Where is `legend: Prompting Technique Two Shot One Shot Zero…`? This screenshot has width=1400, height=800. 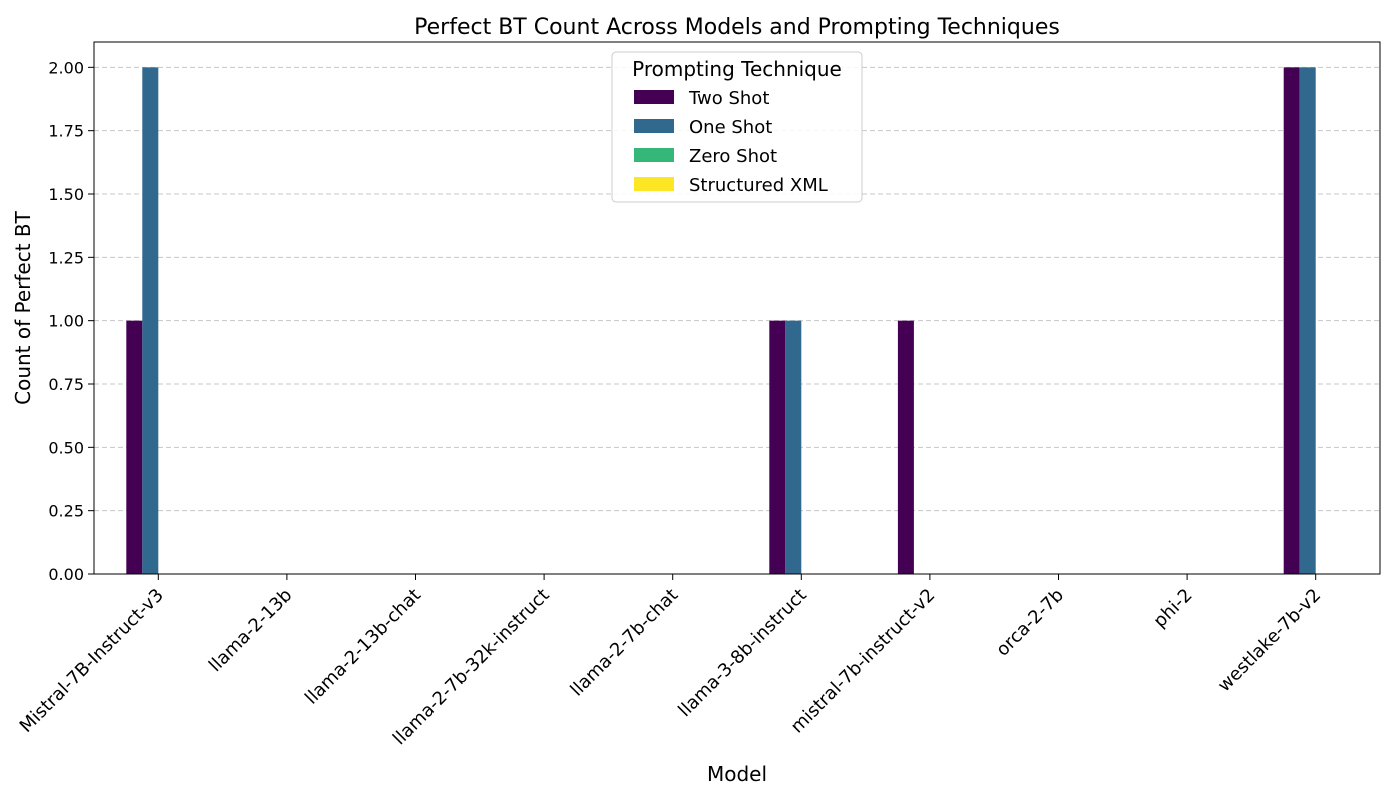
legend: Prompting Technique Two Shot One Shot Zero… is located at coordinates (737, 127).